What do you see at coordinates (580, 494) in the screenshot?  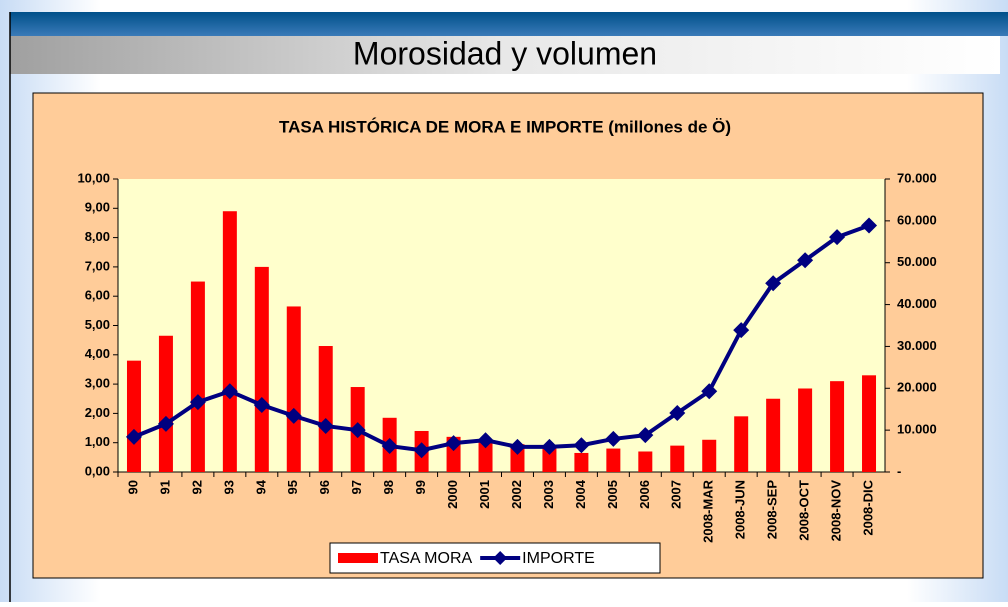 I see `x-tick-label: 2004` at bounding box center [580, 494].